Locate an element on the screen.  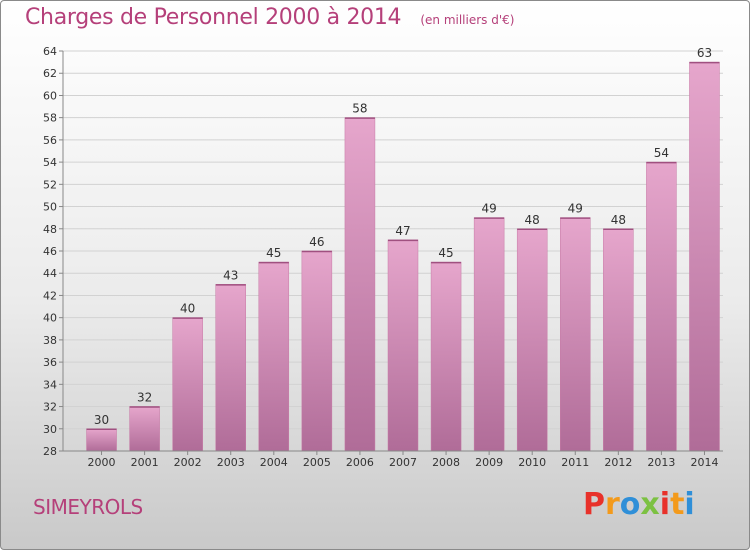
commune-name: SIMEYROLS is located at coordinates (88, 507).